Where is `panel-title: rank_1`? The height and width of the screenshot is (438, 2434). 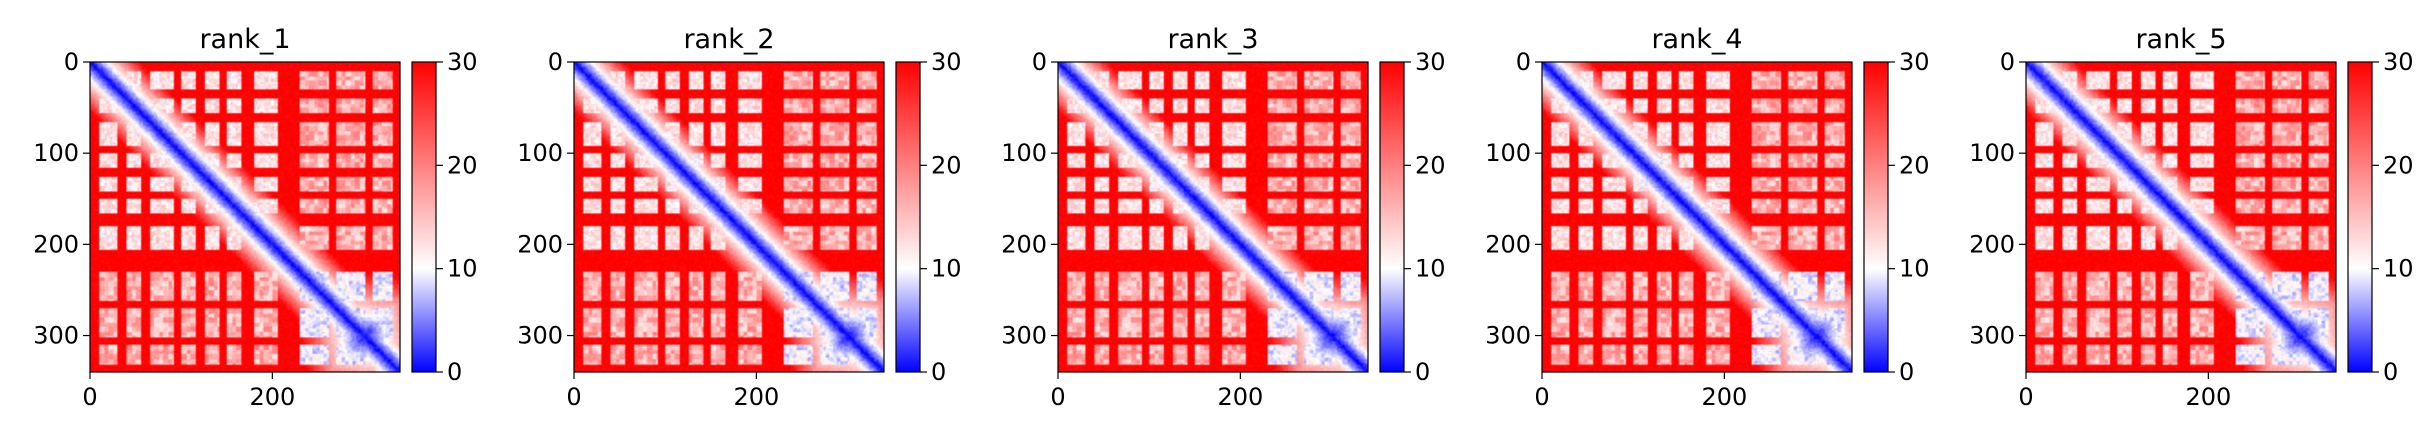
panel-title: rank_1 is located at coordinates (244, 39).